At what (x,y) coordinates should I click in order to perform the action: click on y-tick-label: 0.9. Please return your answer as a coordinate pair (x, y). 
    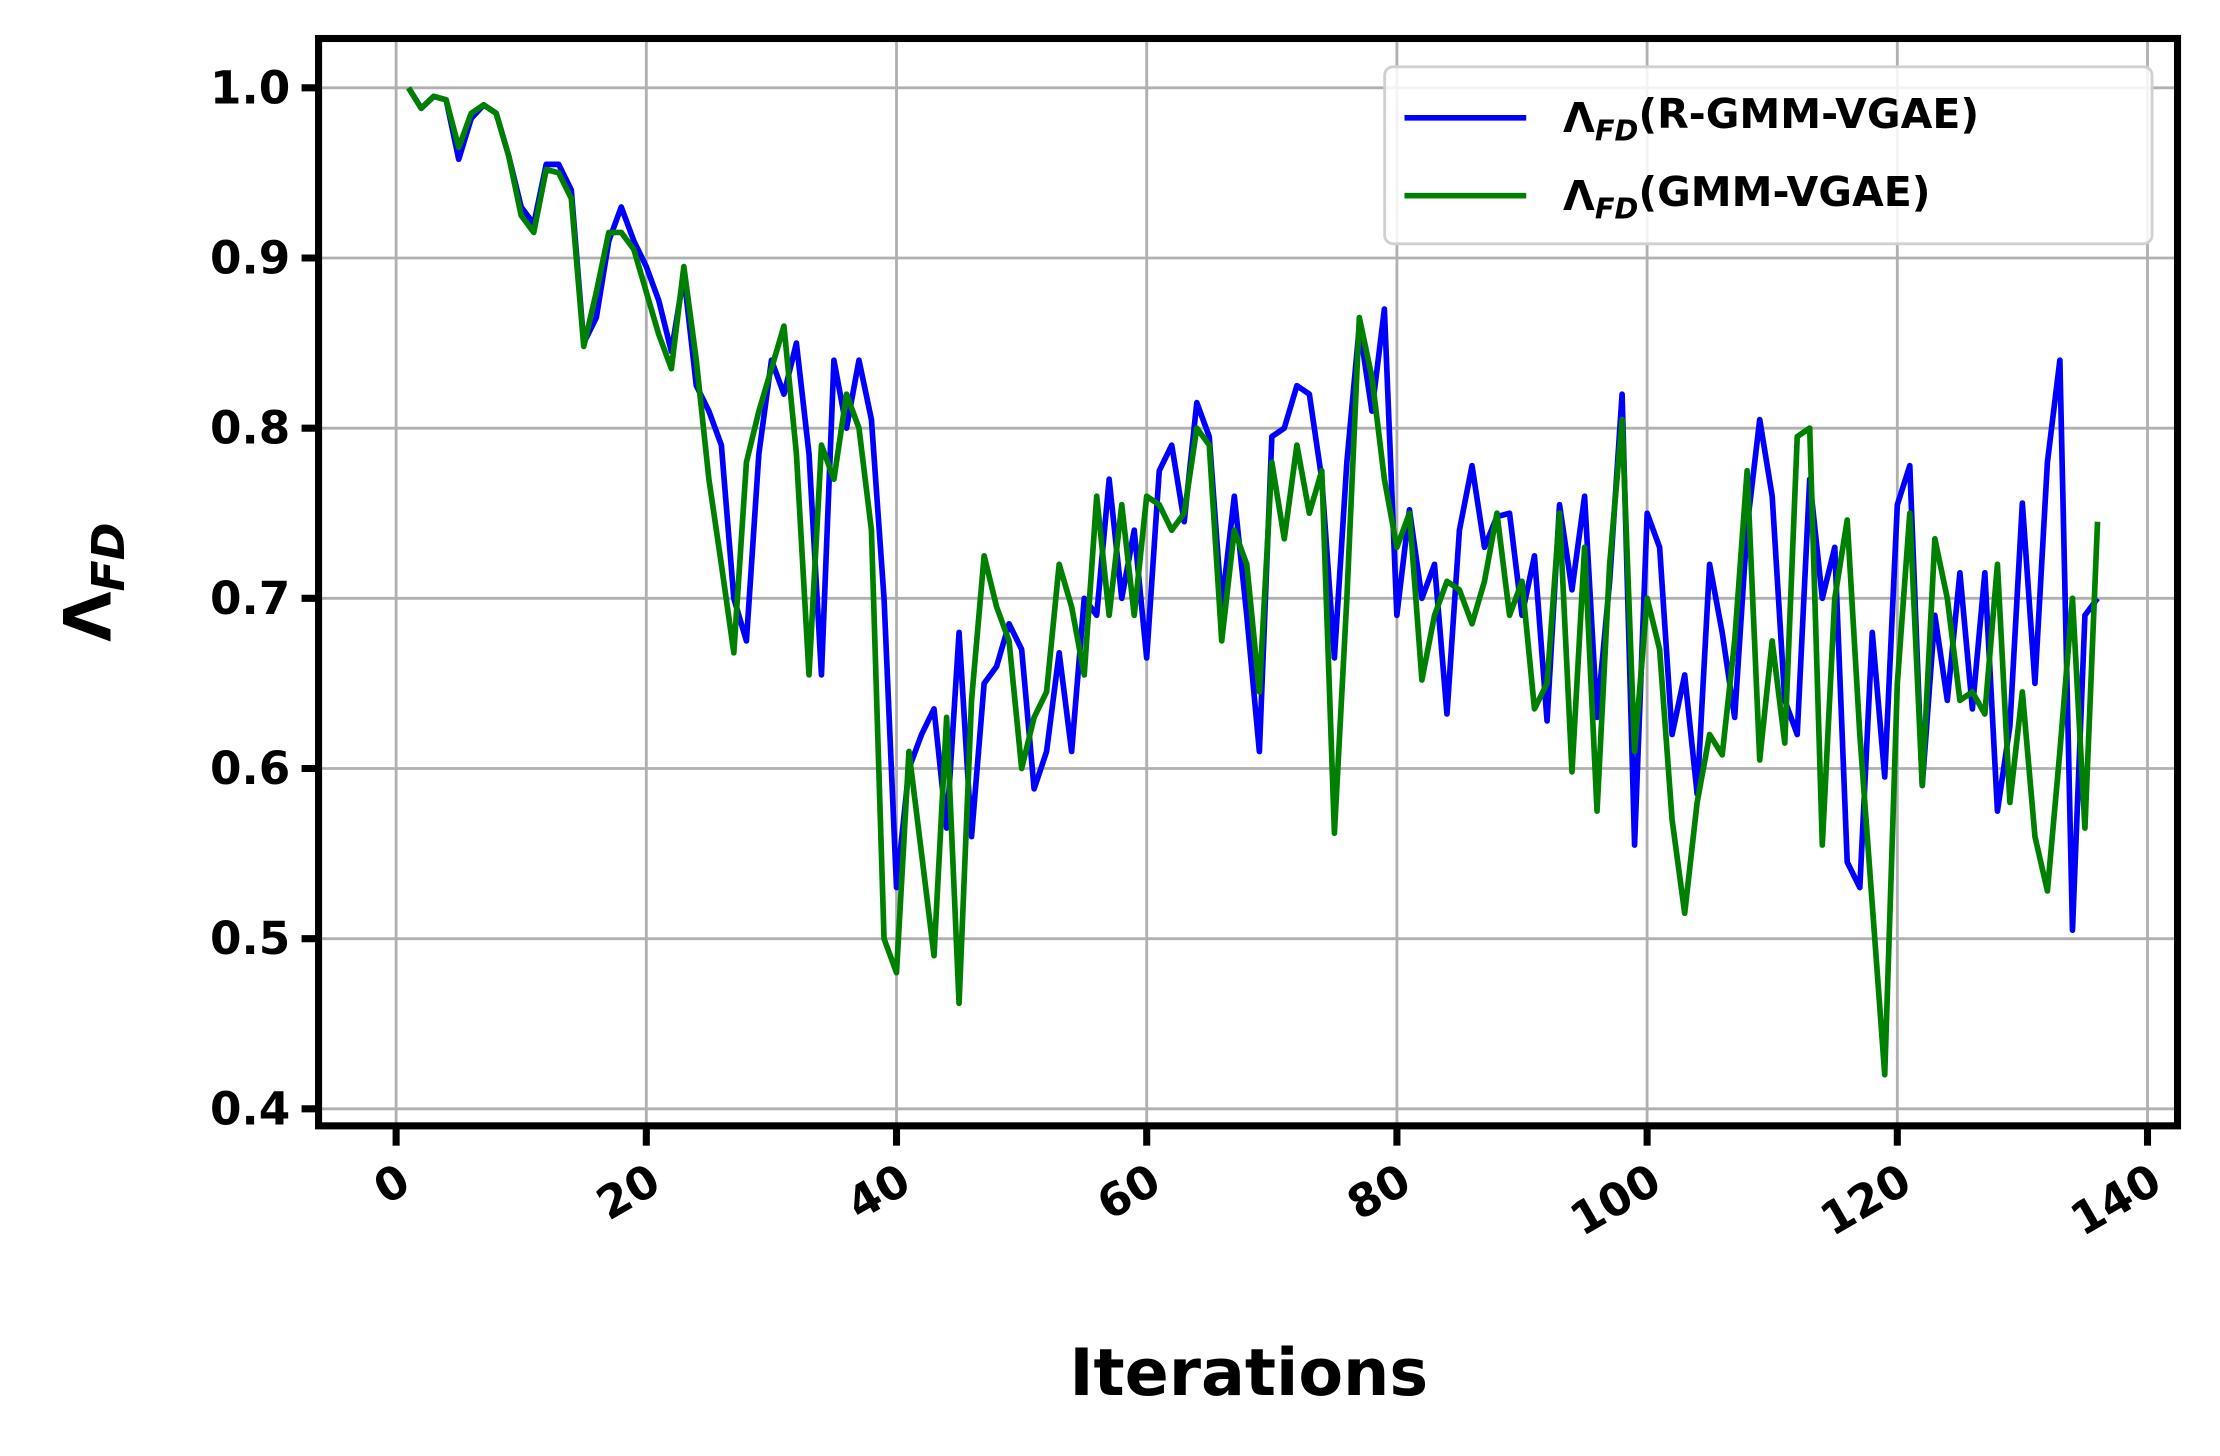
    Looking at the image, I should click on (250, 258).